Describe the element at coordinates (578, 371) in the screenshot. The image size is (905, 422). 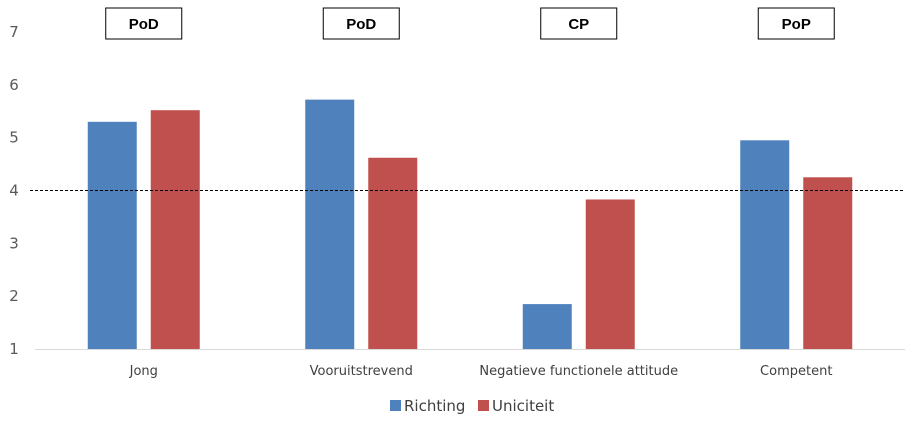
I see `x-tick-label: Negatieve functionele attitude` at that location.